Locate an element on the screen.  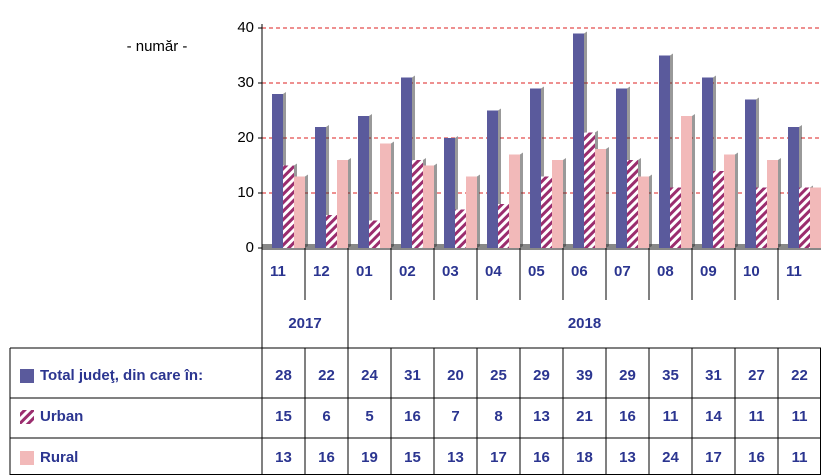
table-value: 8 is located at coordinates (498, 416).